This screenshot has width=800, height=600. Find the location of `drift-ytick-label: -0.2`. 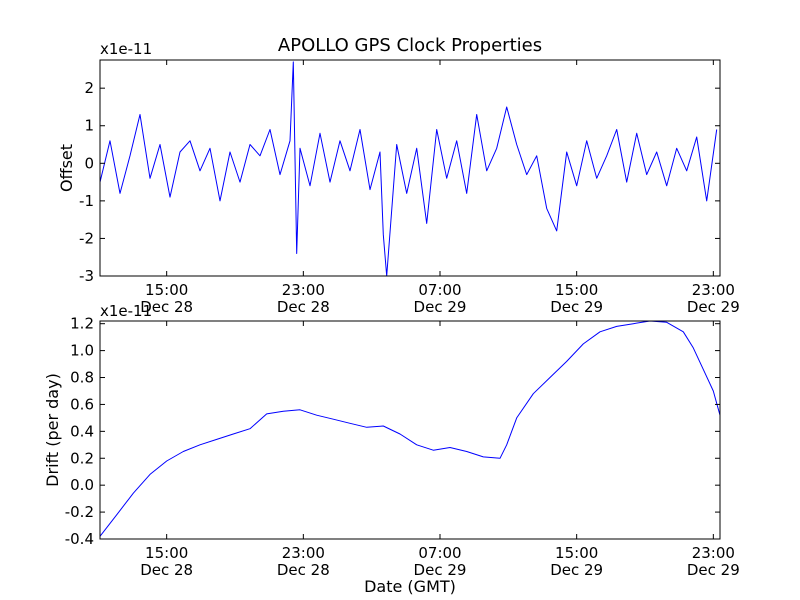

drift-ytick-label: -0.2 is located at coordinates (79, 512).